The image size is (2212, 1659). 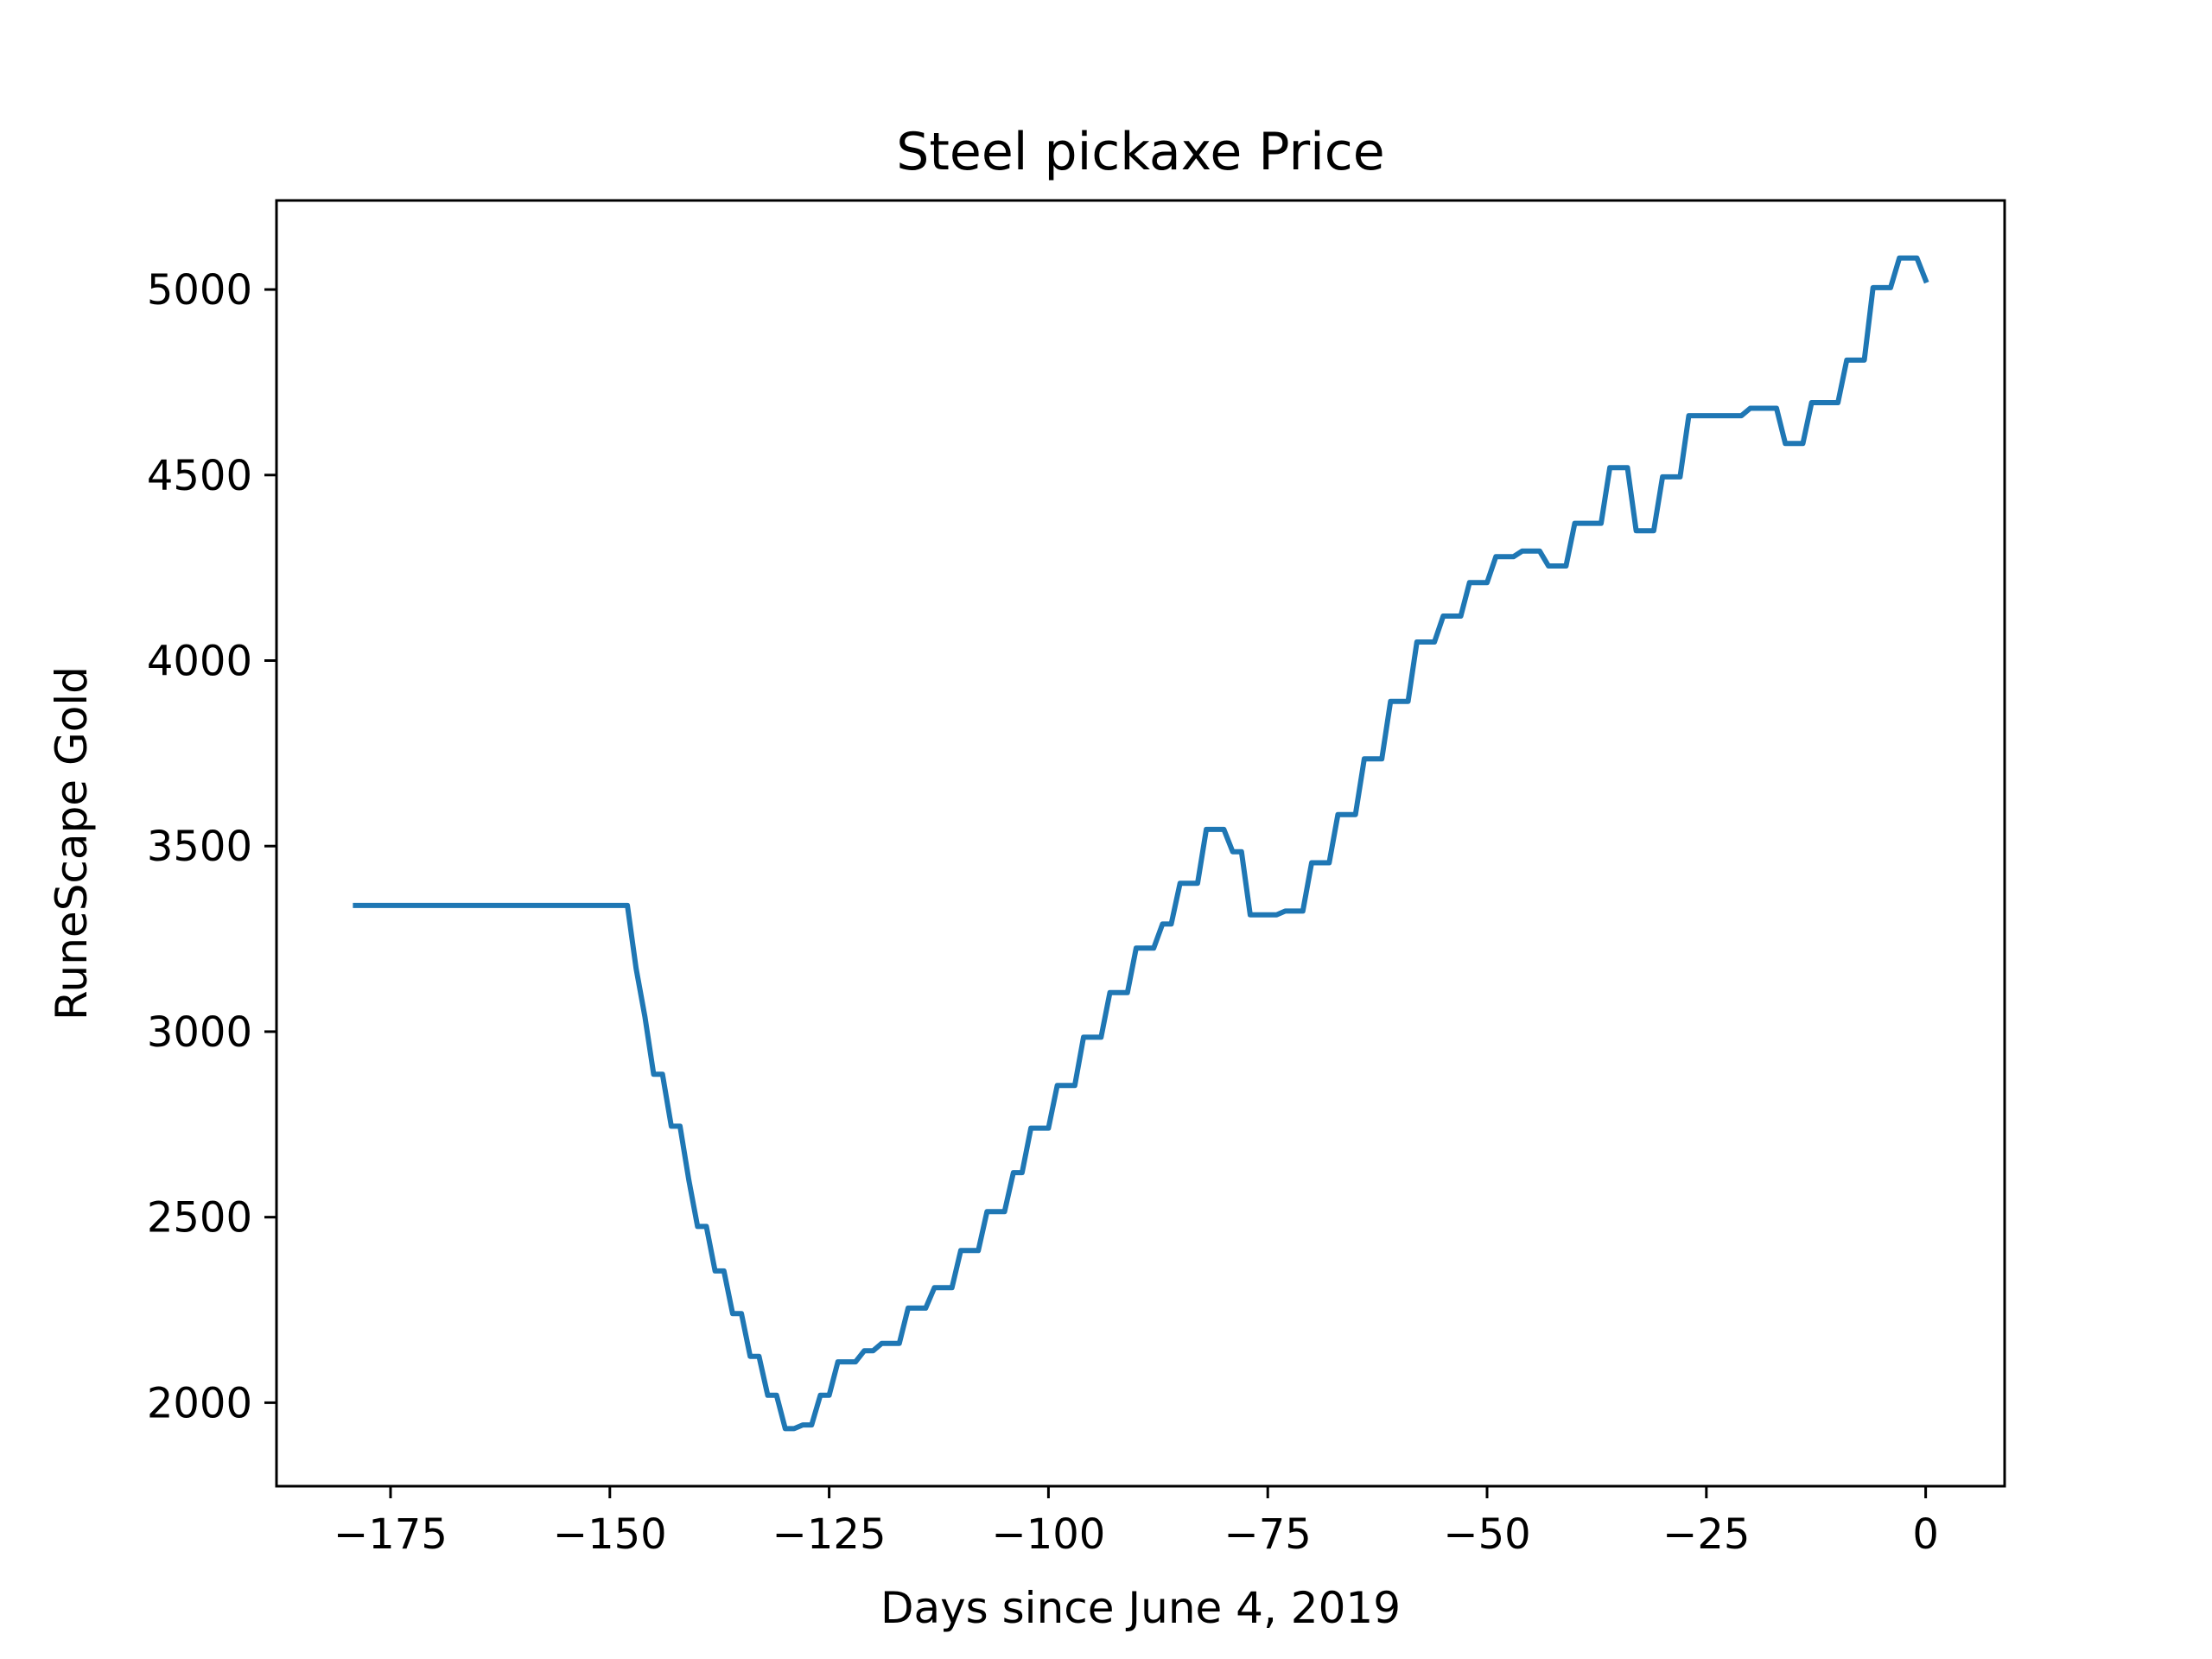 I want to click on x-tick-label: −50, so click(x=1486, y=1534).